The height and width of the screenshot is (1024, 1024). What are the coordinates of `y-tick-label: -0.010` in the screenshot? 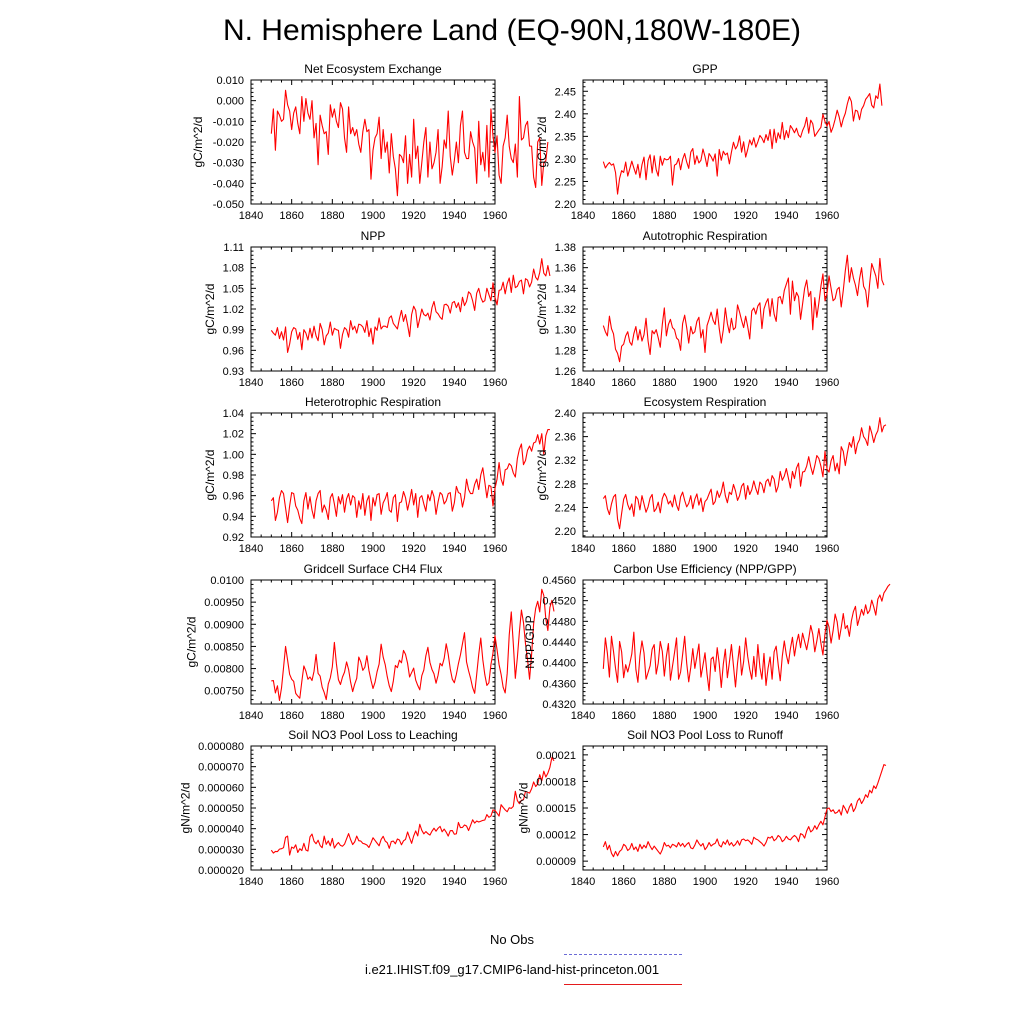 It's located at (228, 122).